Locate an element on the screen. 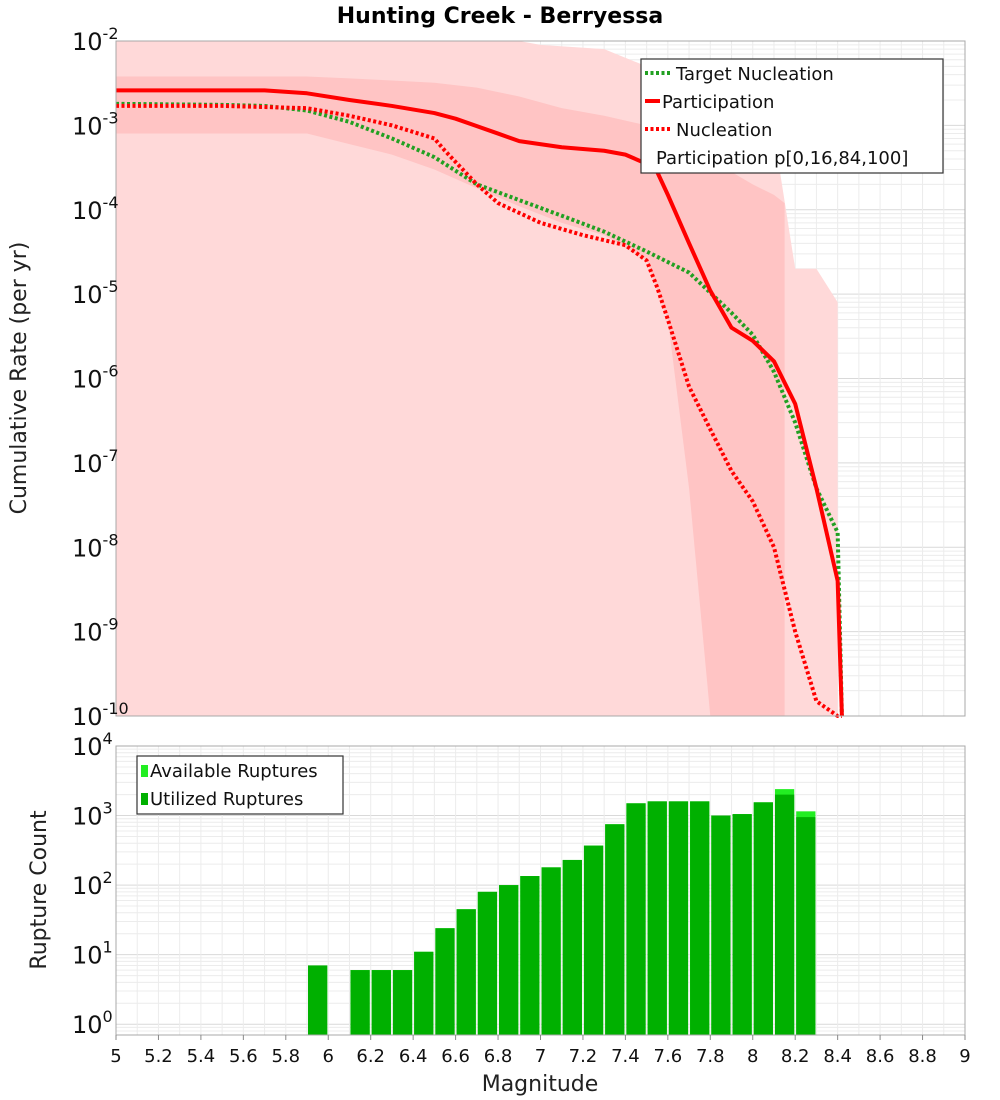  bottom-legend: Available Ruptures Utilized Ruptures is located at coordinates (240, 785).